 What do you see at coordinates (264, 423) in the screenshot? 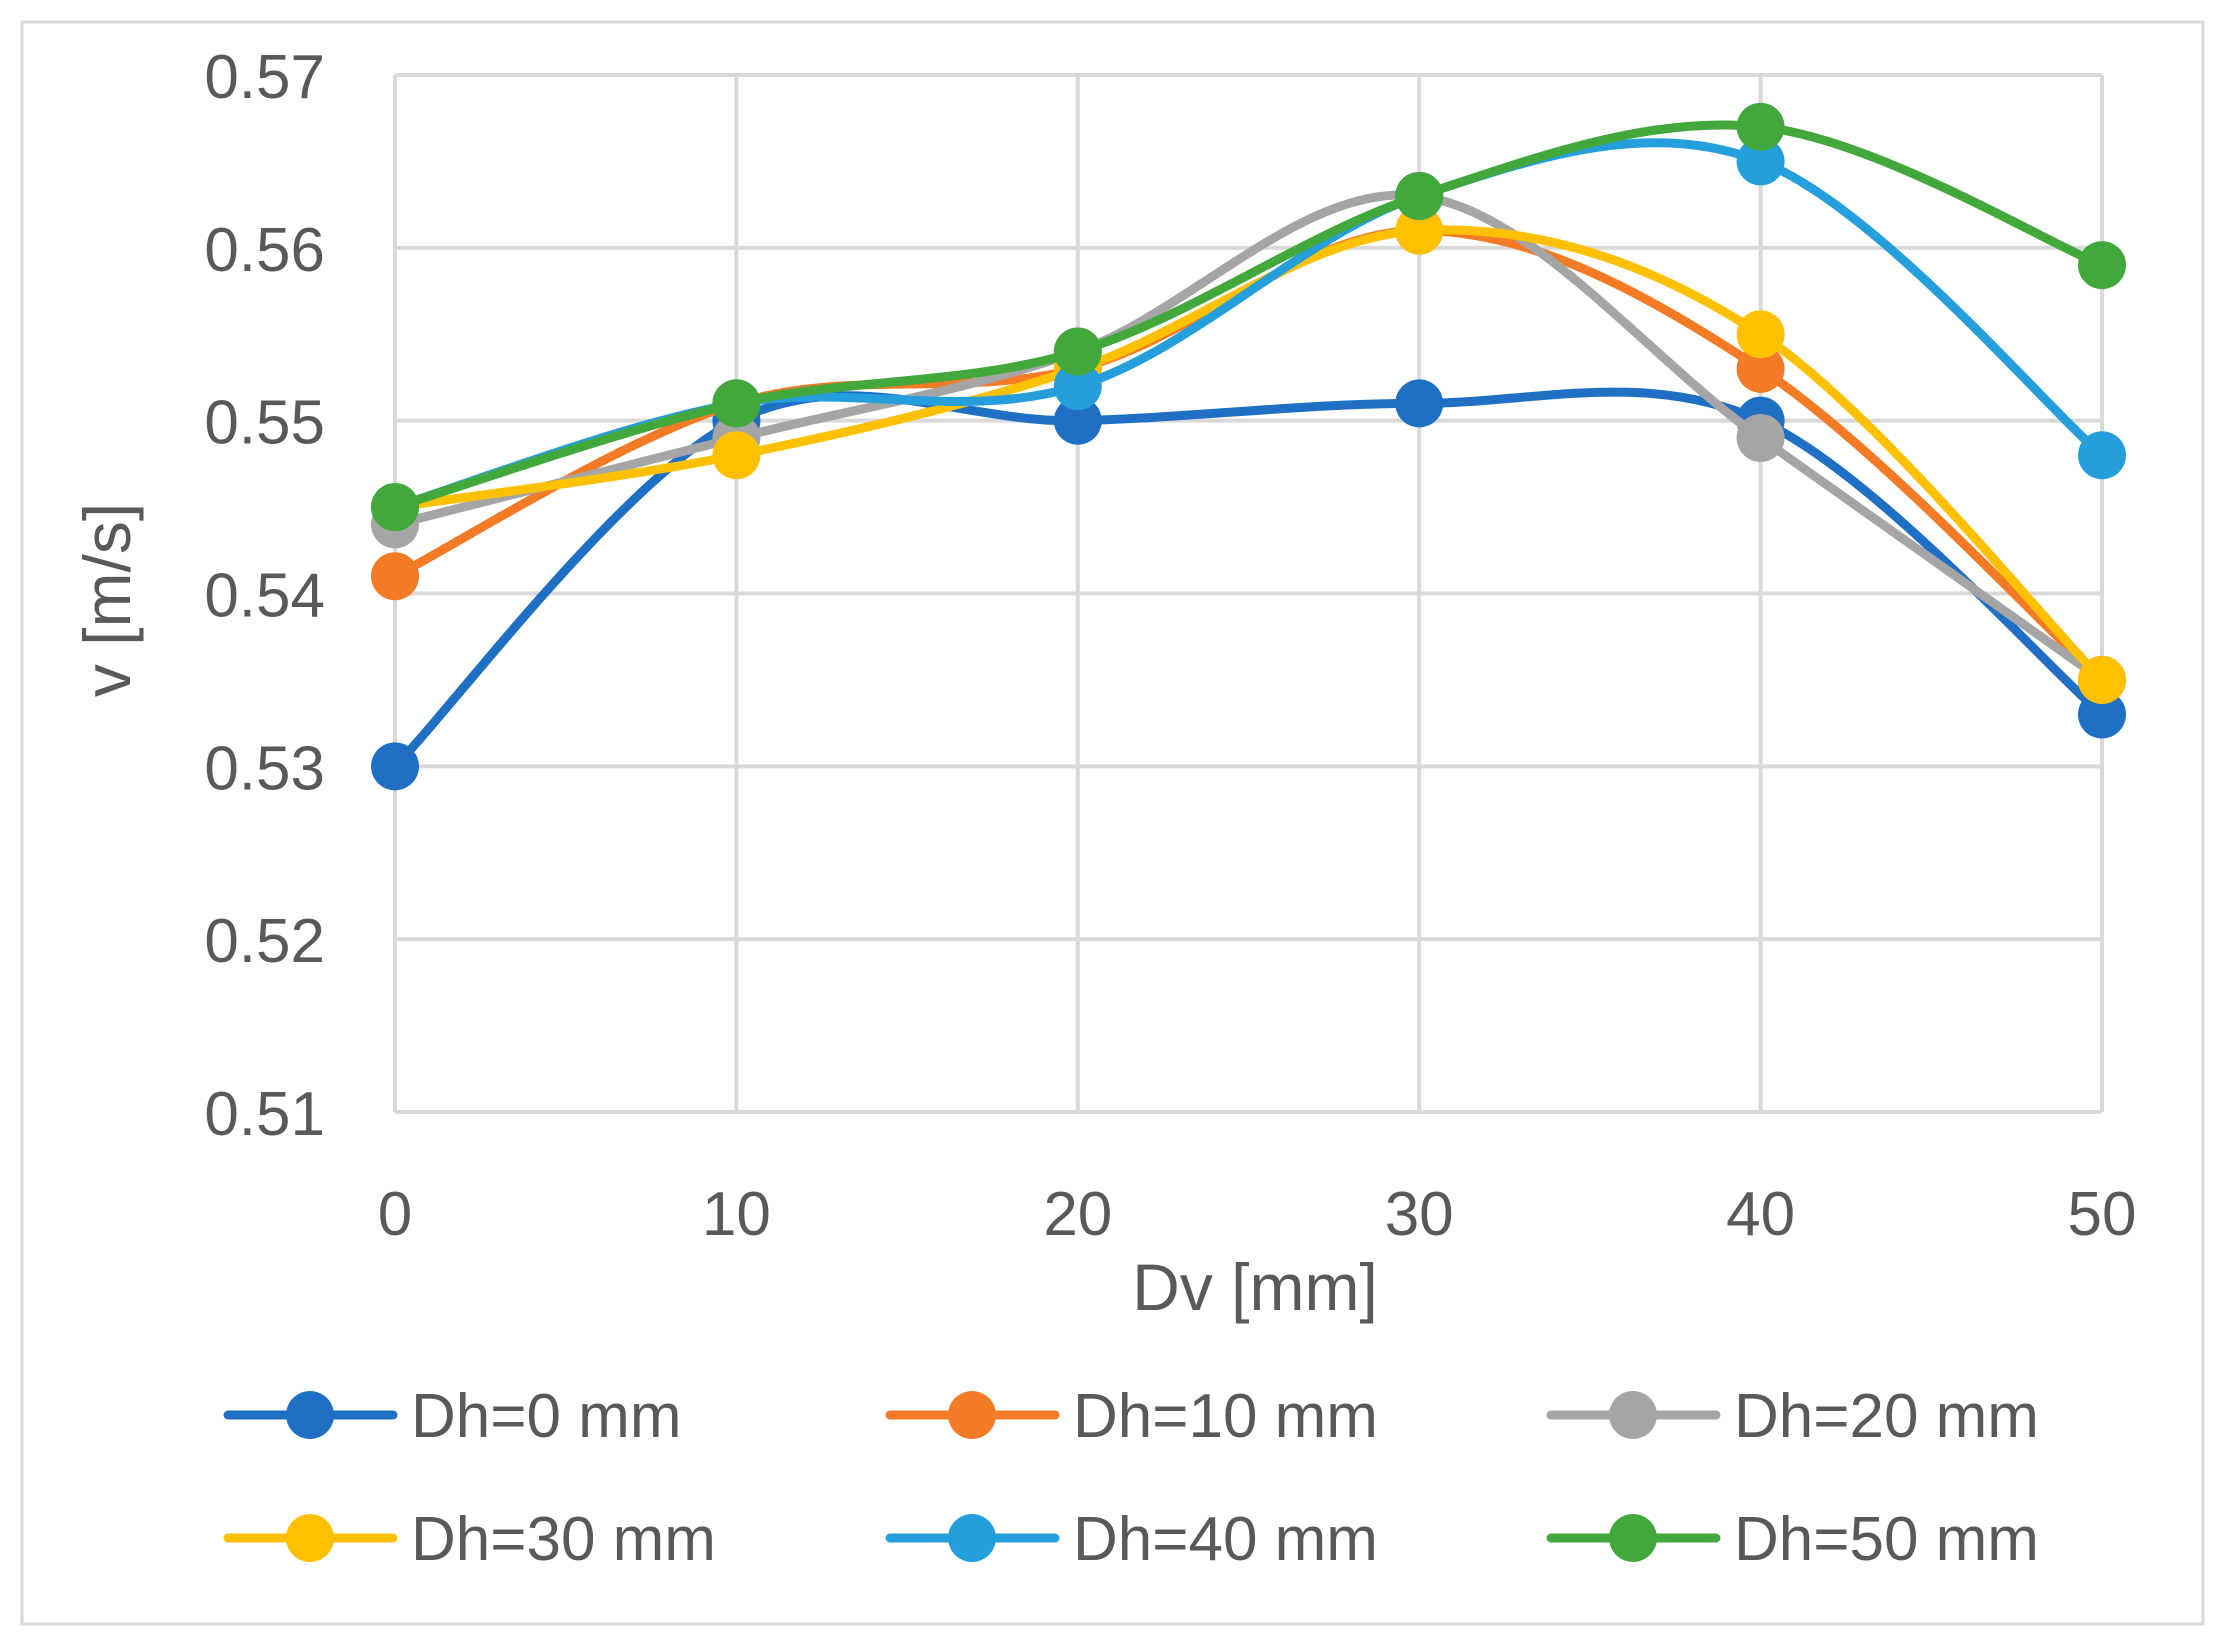
I see `y-tick-label: 0.55` at bounding box center [264, 423].